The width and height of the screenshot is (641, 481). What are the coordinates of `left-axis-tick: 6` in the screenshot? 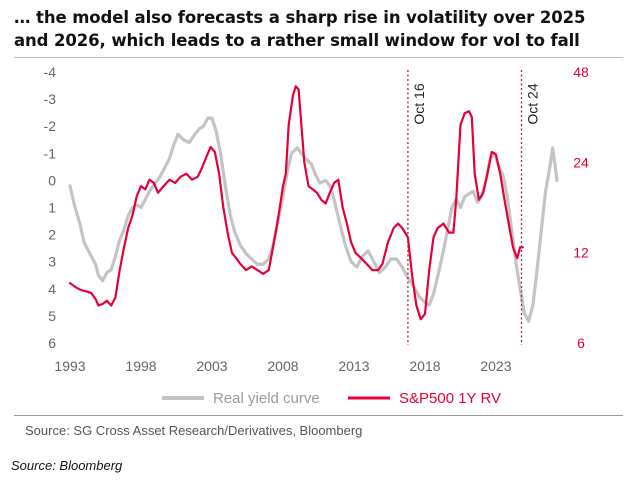 It's located at (52, 343).